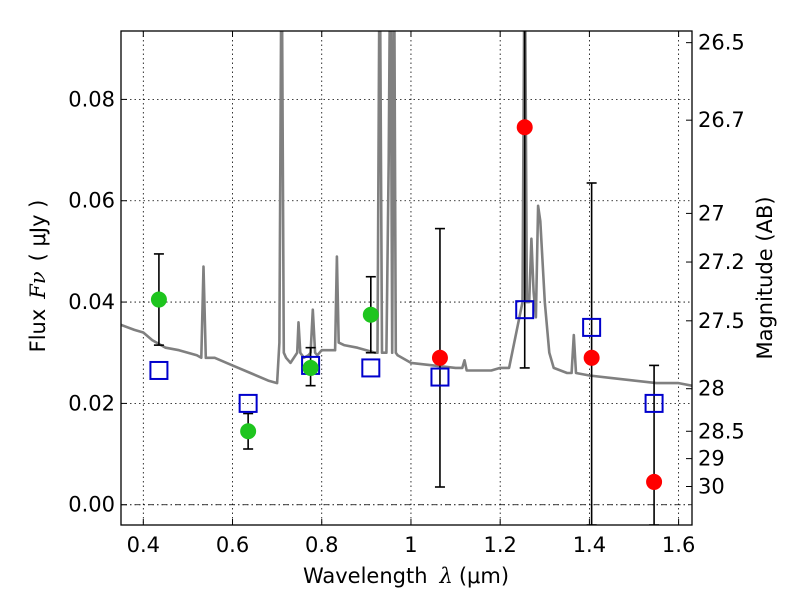  Describe the element at coordinates (484, 576) in the screenshot. I see `x-axis-unit: (μm)` at that location.